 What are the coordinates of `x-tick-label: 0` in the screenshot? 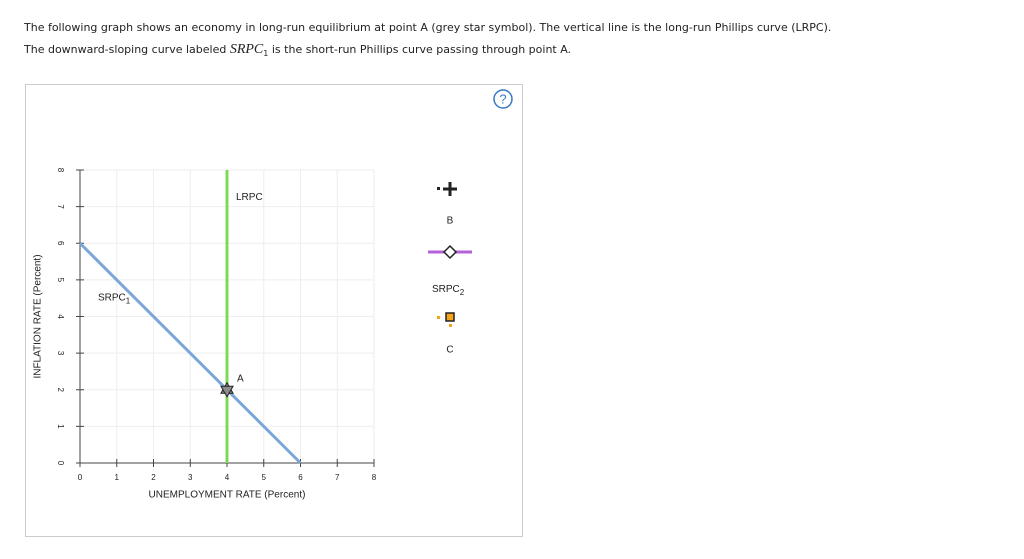 It's located at (80, 477).